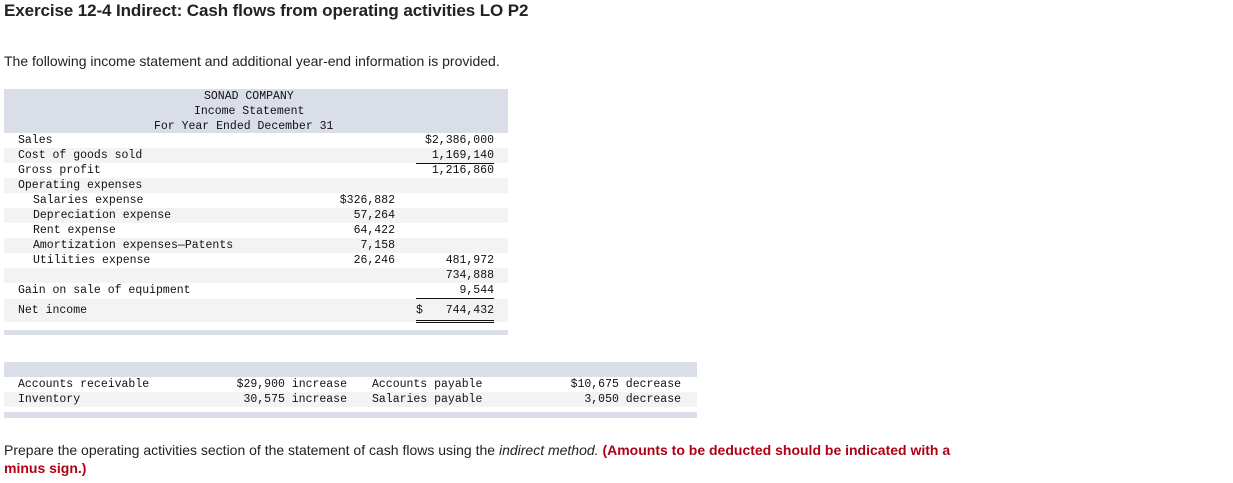 The height and width of the screenshot is (483, 1233). What do you see at coordinates (256, 140) in the screenshot?
I see `row-sales: Sales $2,386,000` at bounding box center [256, 140].